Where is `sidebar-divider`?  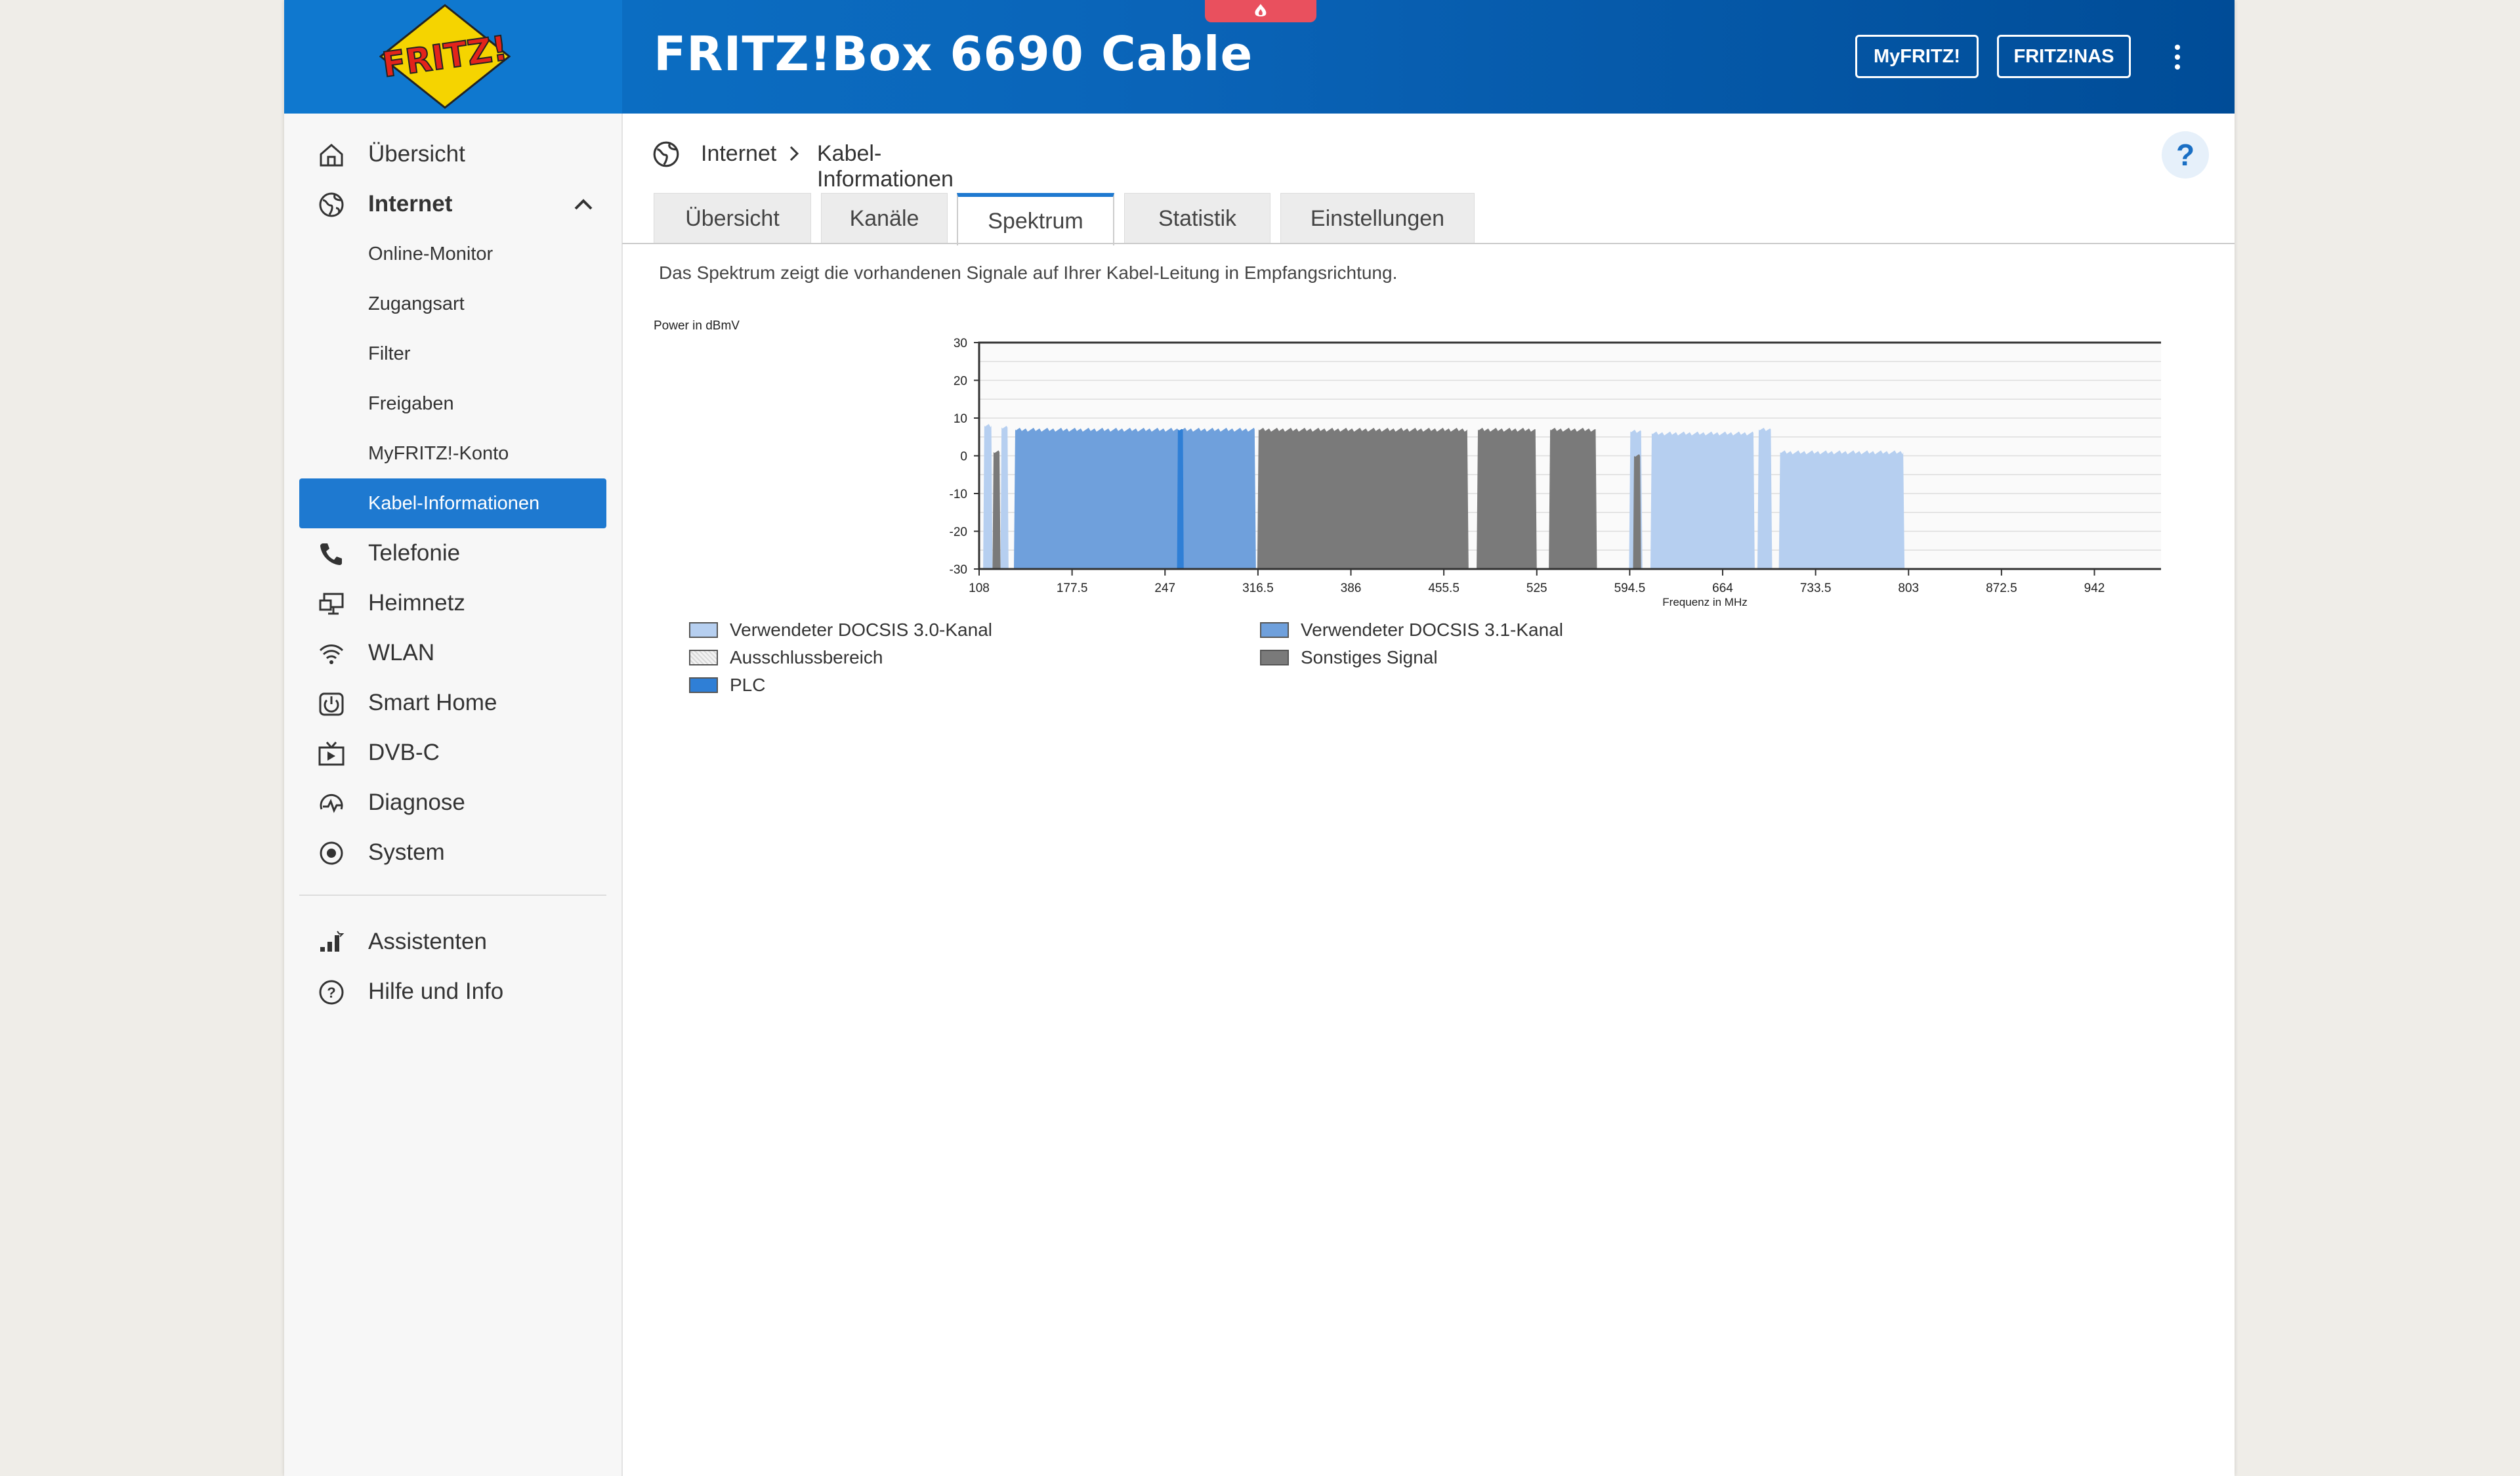 sidebar-divider is located at coordinates (452, 896).